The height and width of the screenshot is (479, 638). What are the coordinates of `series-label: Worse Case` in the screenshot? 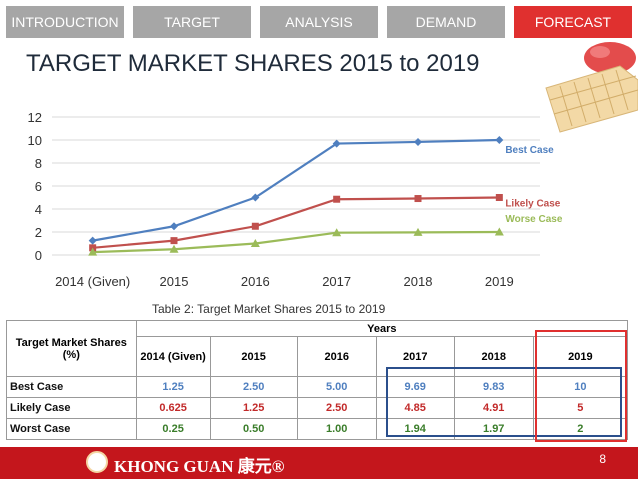 It's located at (534, 219).